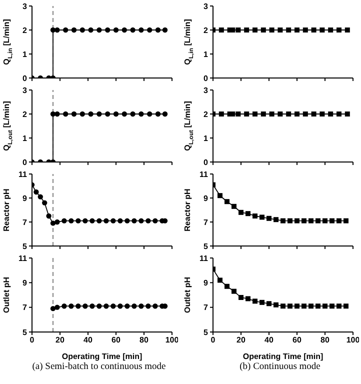  I want to click on text: (a) Semi-batch to continuous mode, so click(99, 367).